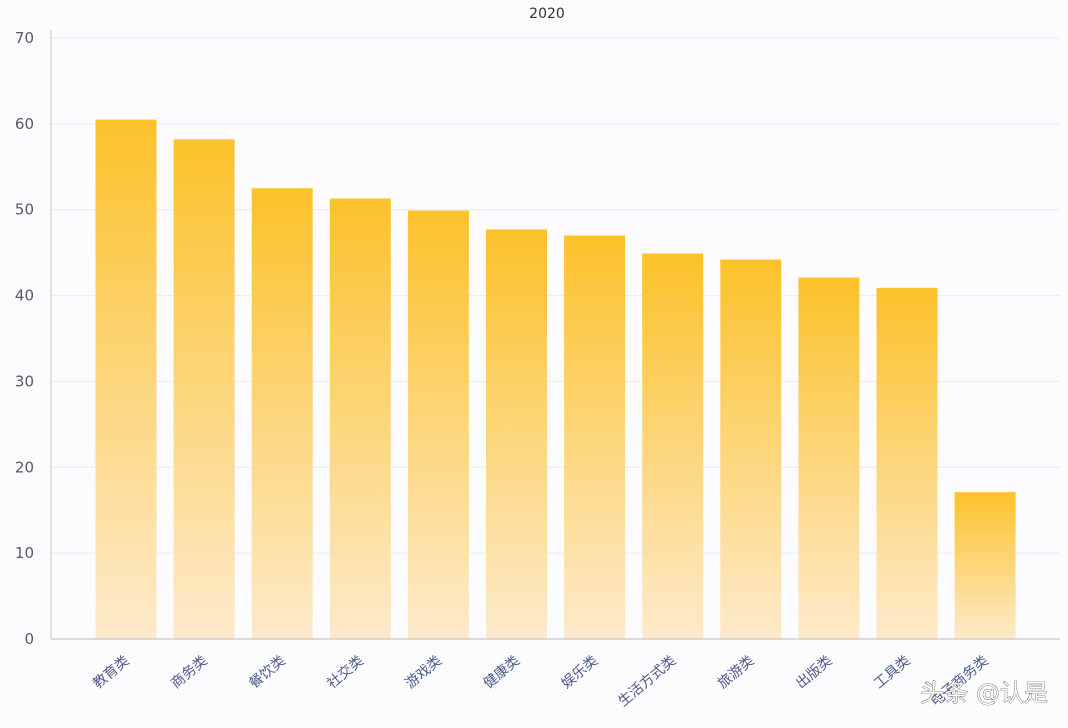 The width and height of the screenshot is (1068, 728). What do you see at coordinates (111, 672) in the screenshot?
I see `x-category-label: 教育类` at bounding box center [111, 672].